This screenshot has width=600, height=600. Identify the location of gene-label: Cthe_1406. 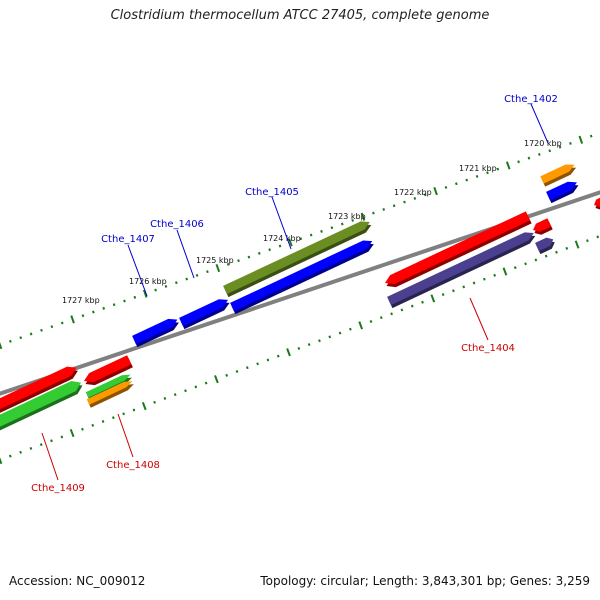
(177, 224).